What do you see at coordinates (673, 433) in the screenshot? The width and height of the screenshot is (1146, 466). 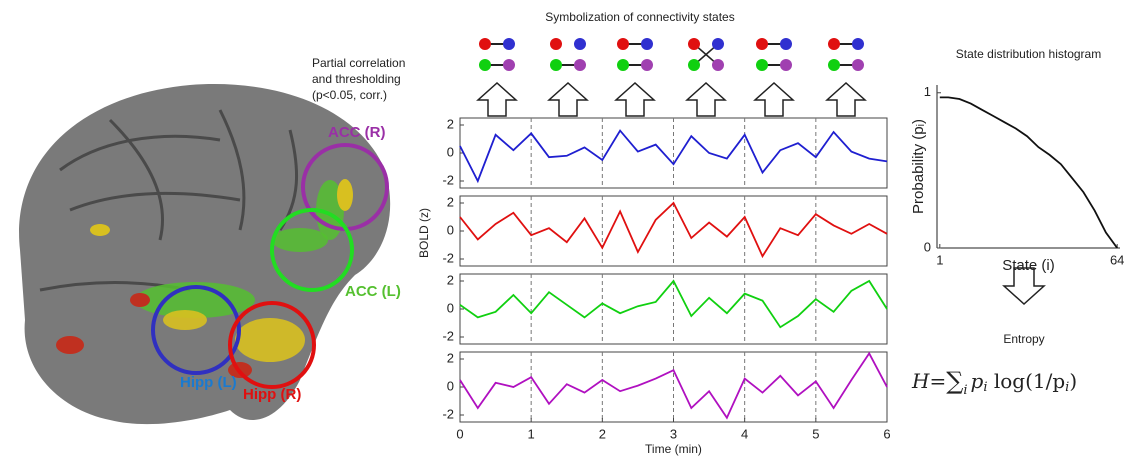 I see `x-tick-label: 3` at bounding box center [673, 433].